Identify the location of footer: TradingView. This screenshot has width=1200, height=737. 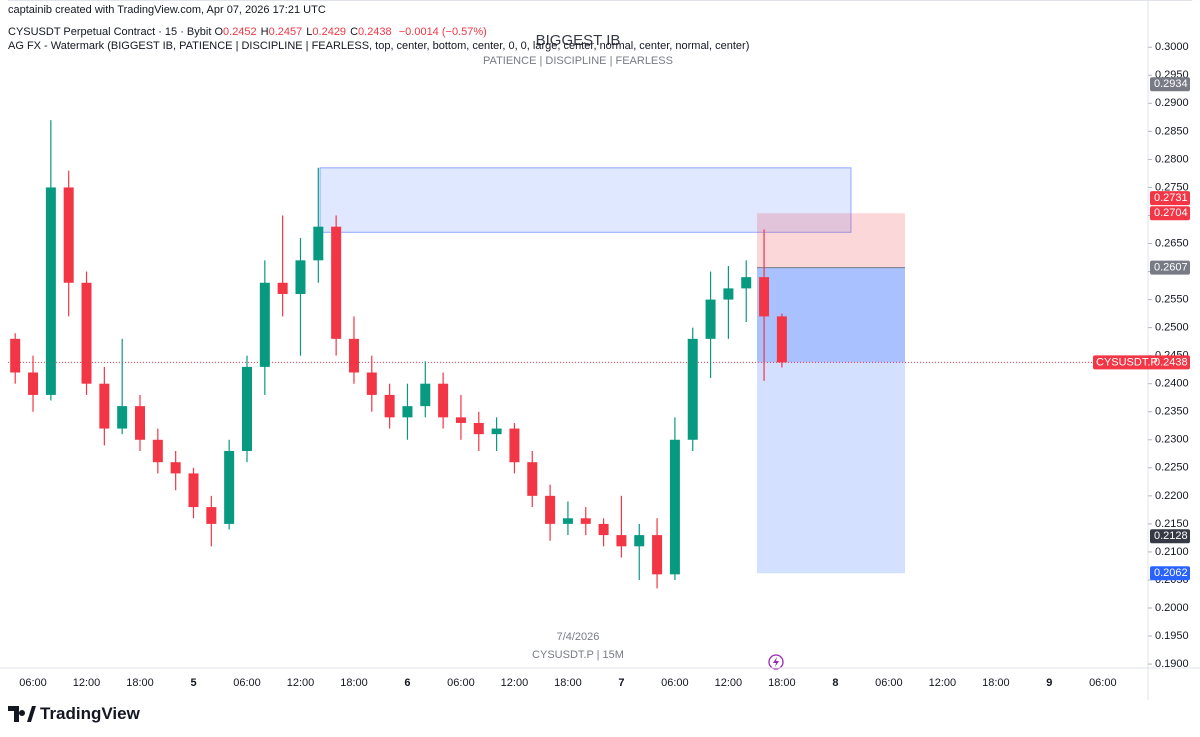
(74, 714).